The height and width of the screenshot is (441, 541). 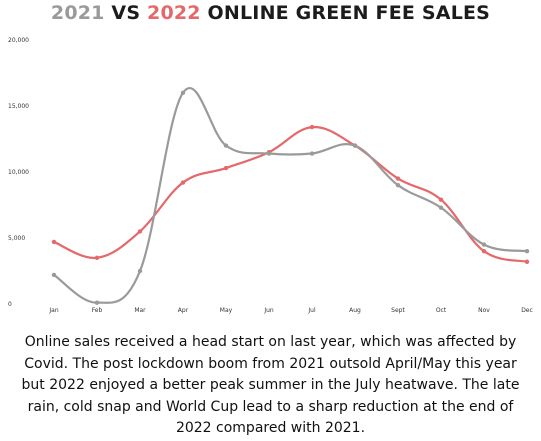 What do you see at coordinates (53, 310) in the screenshot?
I see `x-tick-label: Jan` at bounding box center [53, 310].